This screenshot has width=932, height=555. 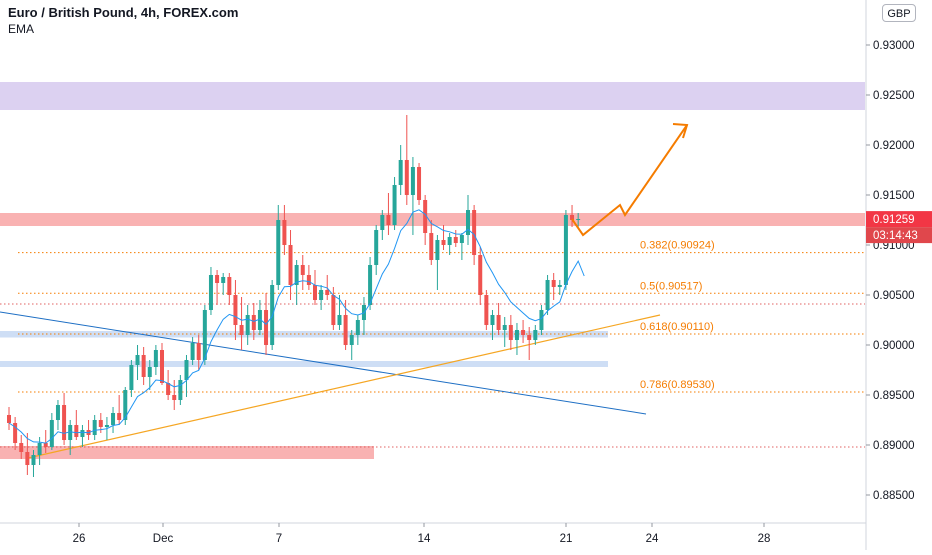 What do you see at coordinates (187, 452) in the screenshot?
I see `zone-demand` at bounding box center [187, 452].